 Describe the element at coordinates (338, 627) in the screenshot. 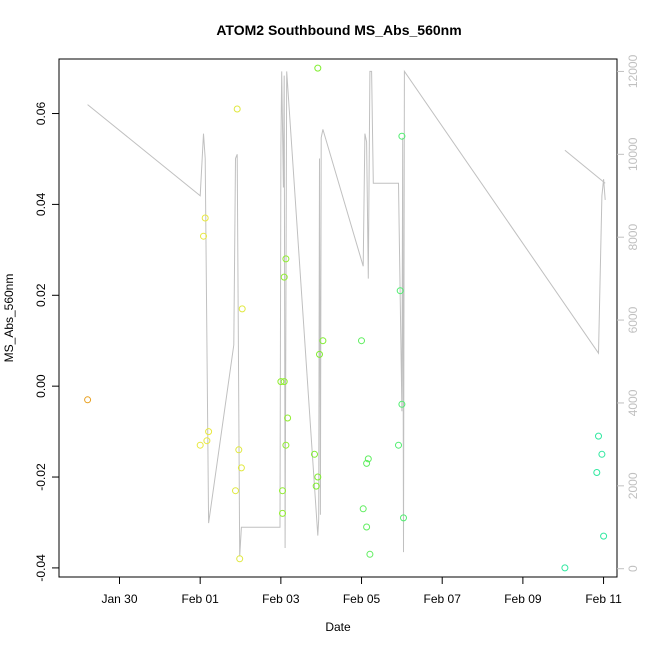

I see `x-axis-label: Date` at that location.